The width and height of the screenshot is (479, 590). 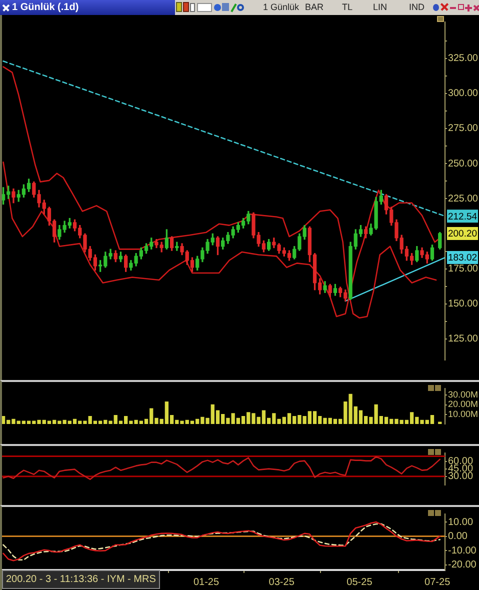 I want to click on y-tick-label: 225.00, so click(x=463, y=198).